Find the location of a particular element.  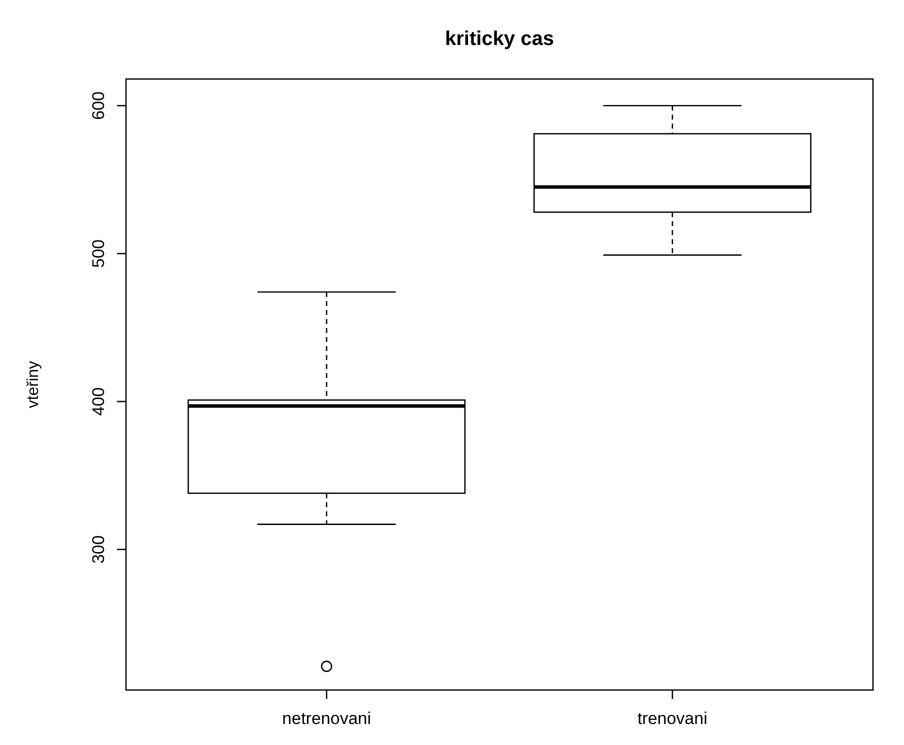

chart-title: kriticky cas is located at coordinates (499, 39).